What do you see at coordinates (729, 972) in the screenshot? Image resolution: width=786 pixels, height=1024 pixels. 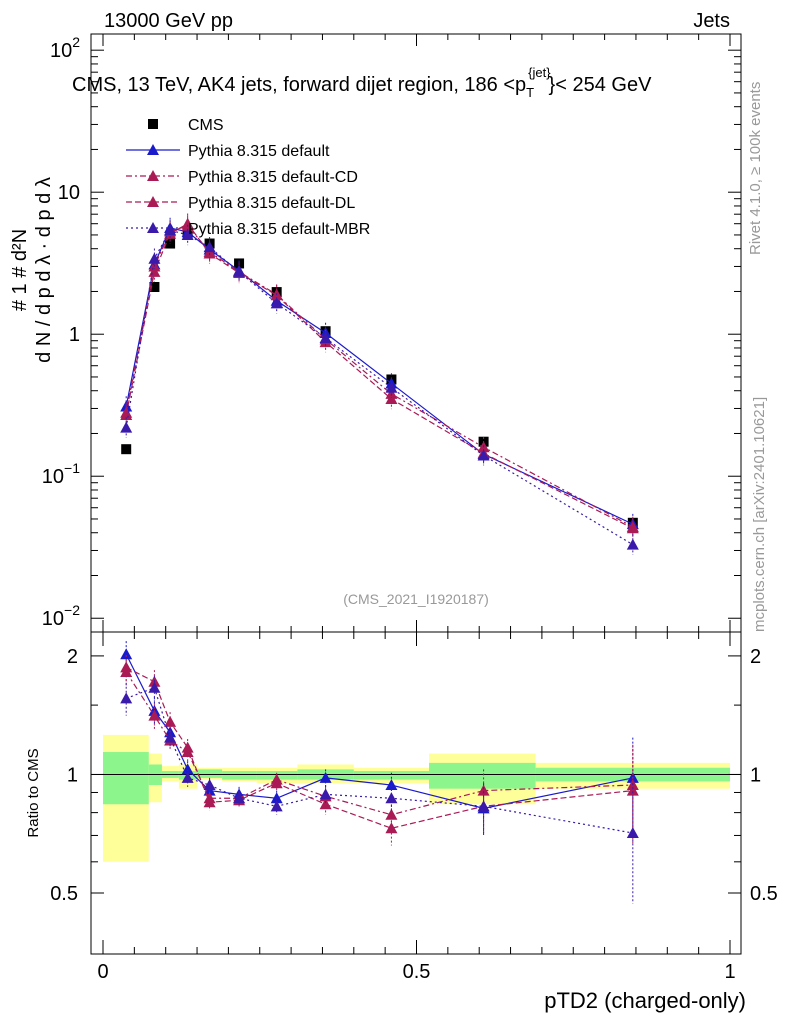 I see `x-tick-label: 1` at bounding box center [729, 972].